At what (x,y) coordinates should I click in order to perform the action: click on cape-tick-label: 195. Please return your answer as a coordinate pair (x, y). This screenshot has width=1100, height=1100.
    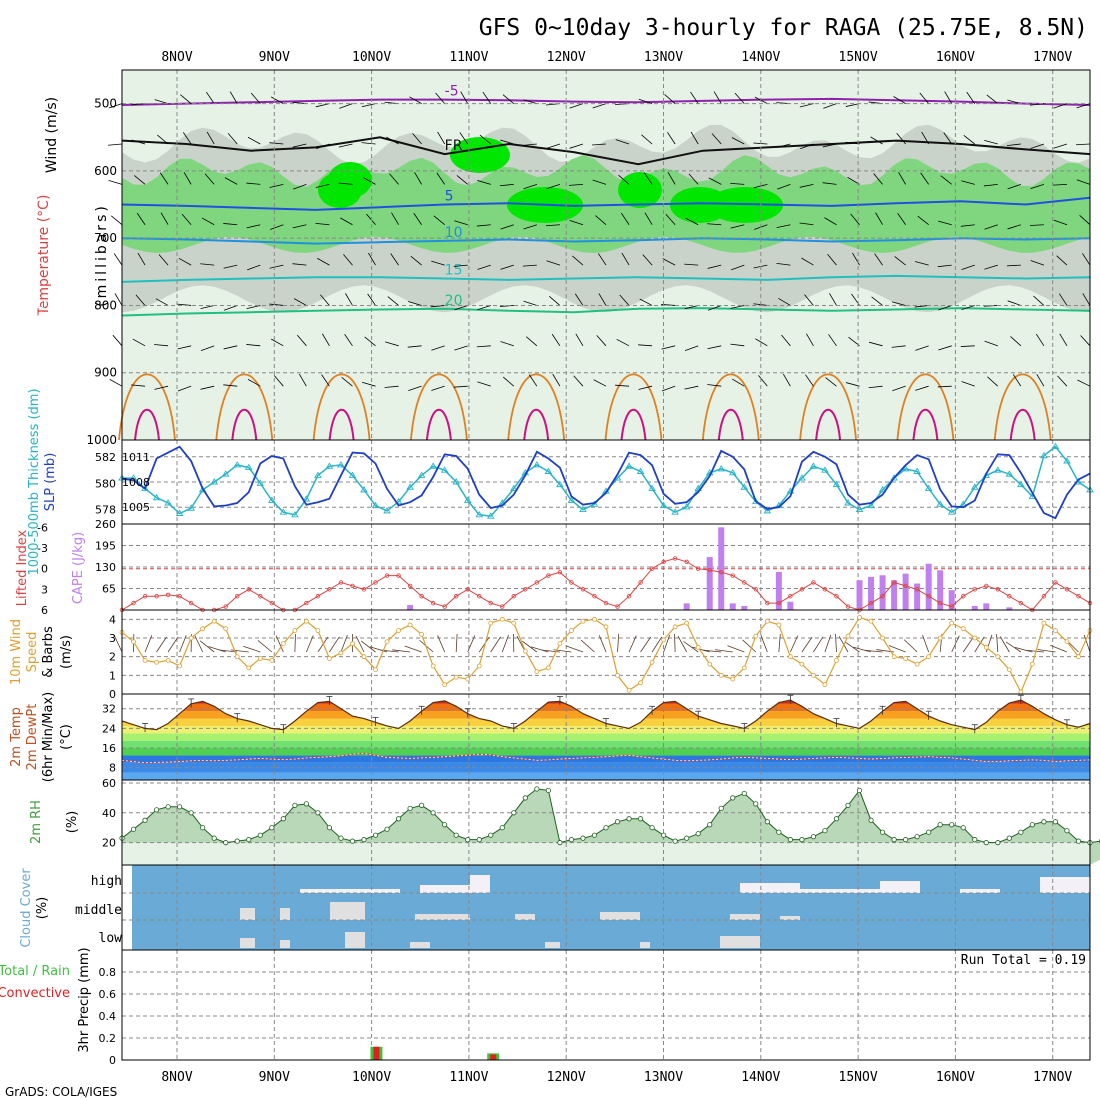
    Looking at the image, I should click on (105, 546).